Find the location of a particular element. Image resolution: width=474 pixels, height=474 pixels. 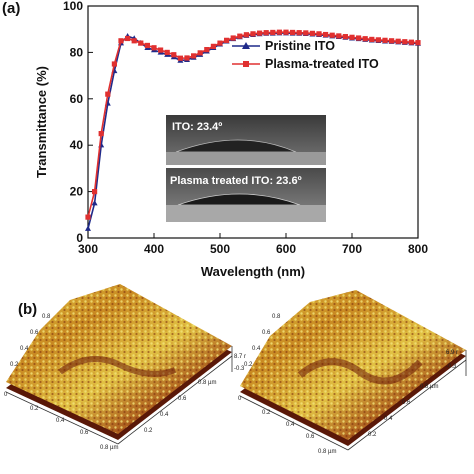

legend-marker-square is located at coordinates (246, 64).